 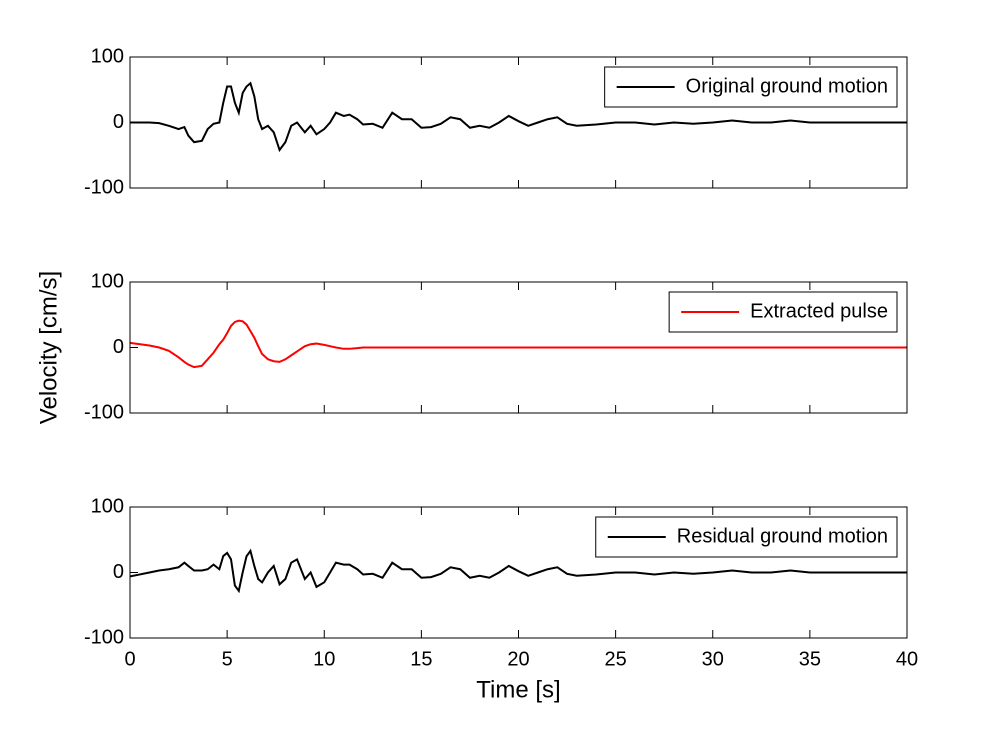 What do you see at coordinates (518, 689) in the screenshot?
I see `x-axis-title: Time [s]` at bounding box center [518, 689].